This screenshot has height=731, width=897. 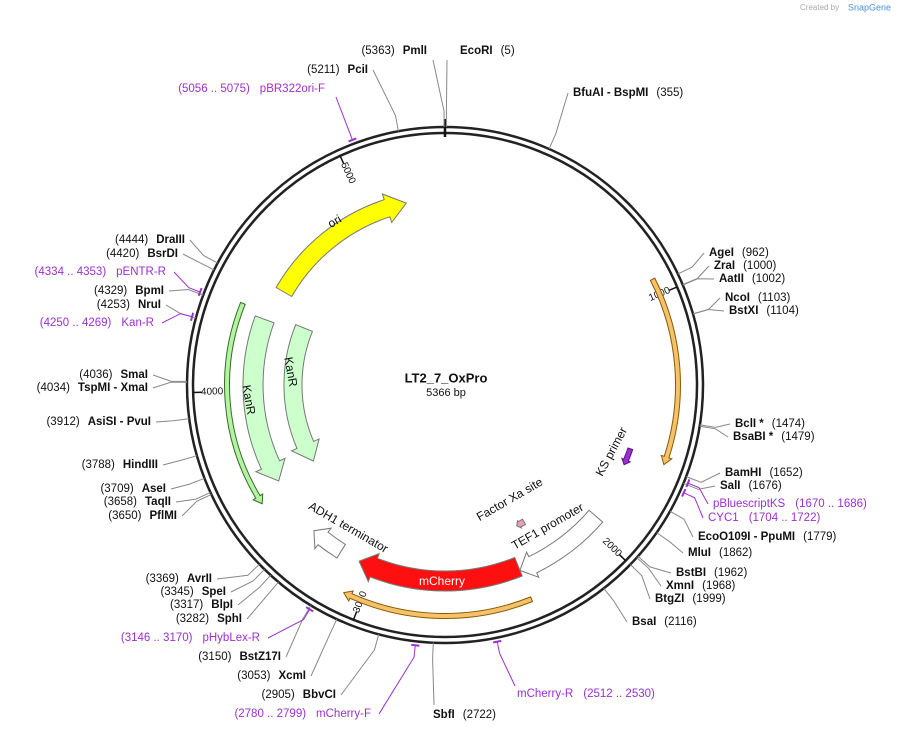 I want to click on label-first: BsaI, so click(x=644, y=622).